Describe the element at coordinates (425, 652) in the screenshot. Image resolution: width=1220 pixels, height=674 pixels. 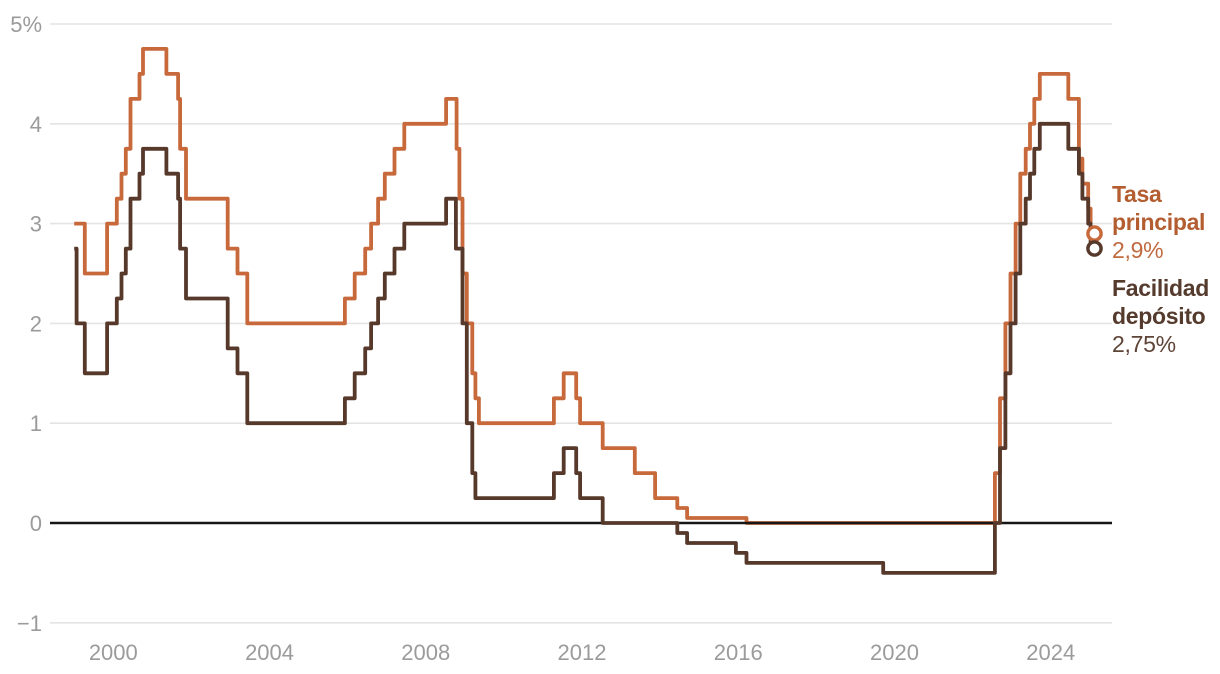
I see `x-tick-label: 2008` at that location.